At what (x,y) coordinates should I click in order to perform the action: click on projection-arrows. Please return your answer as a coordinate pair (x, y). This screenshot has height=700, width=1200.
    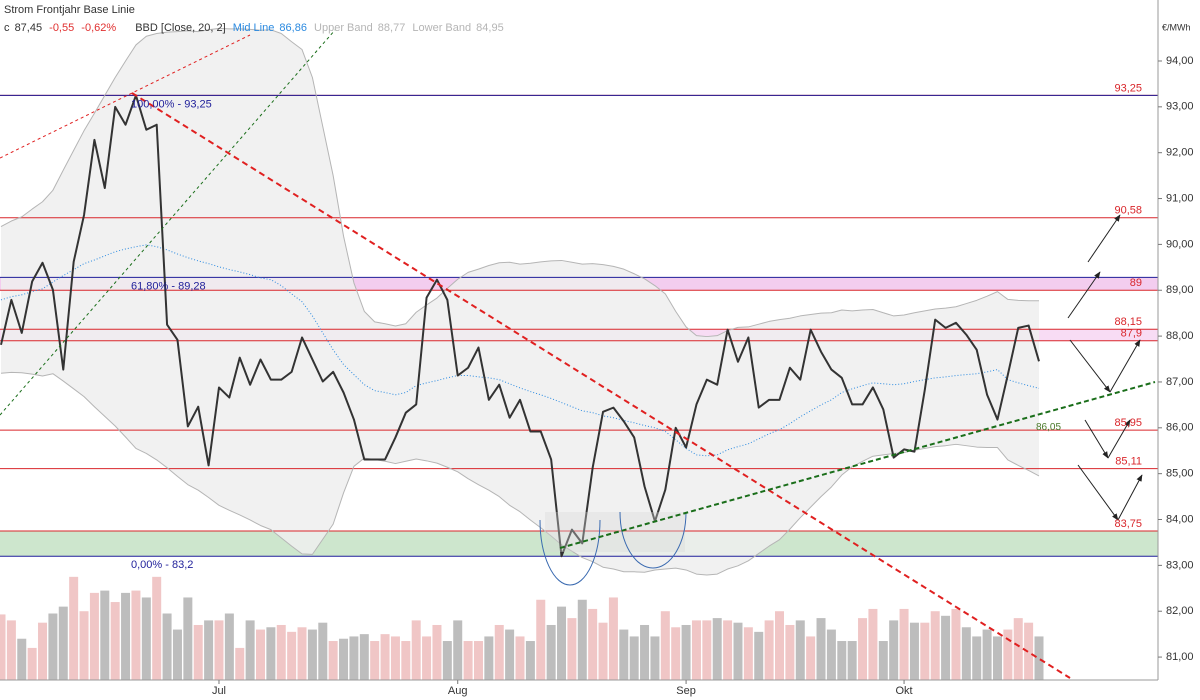
    Looking at the image, I should click on (1105, 367).